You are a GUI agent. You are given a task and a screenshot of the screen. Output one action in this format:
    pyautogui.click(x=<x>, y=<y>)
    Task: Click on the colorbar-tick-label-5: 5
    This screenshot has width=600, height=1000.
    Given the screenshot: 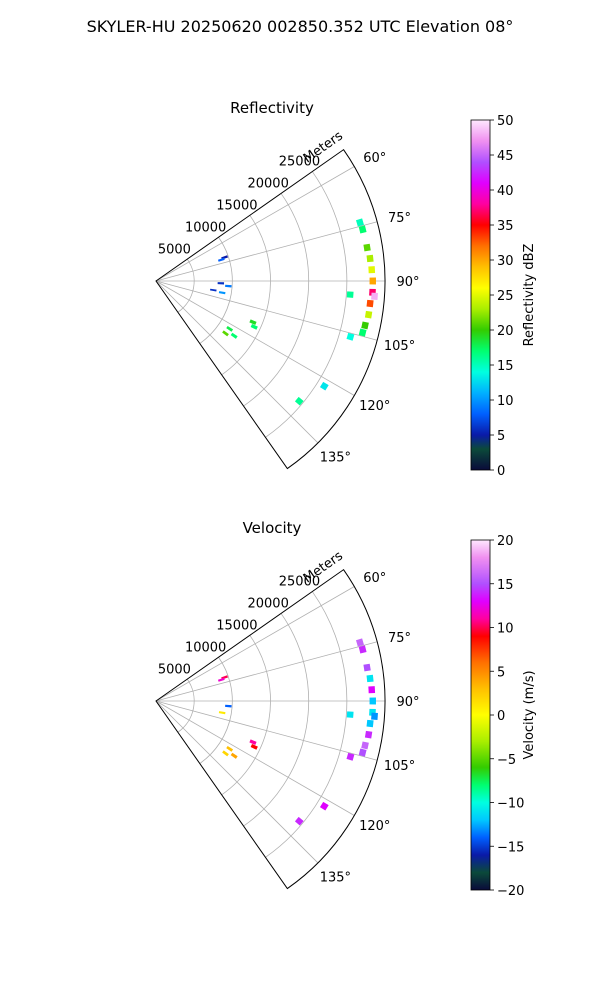 What is the action you would take?
    pyautogui.click(x=501, y=672)
    